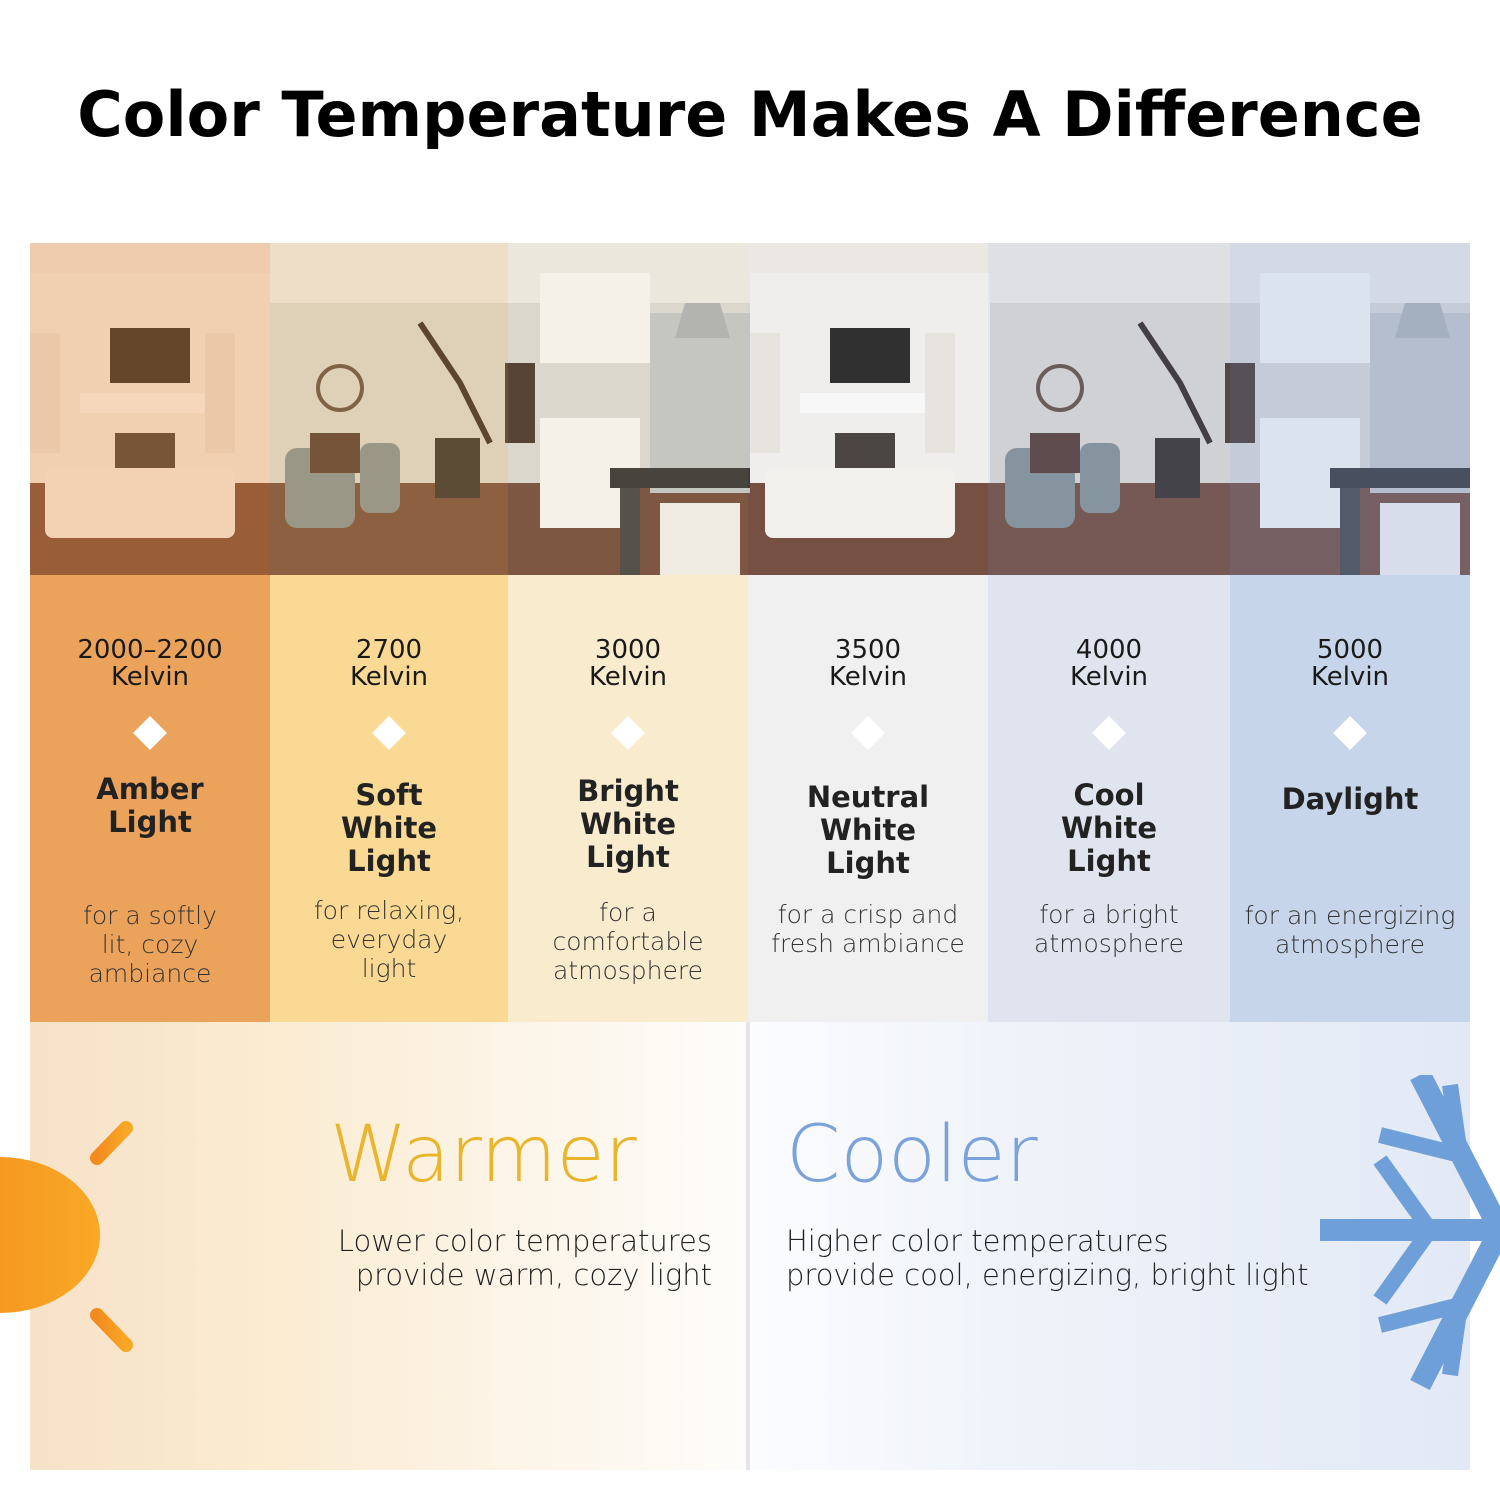  I want to click on kelvin-number: 4000, so click(1109, 650).